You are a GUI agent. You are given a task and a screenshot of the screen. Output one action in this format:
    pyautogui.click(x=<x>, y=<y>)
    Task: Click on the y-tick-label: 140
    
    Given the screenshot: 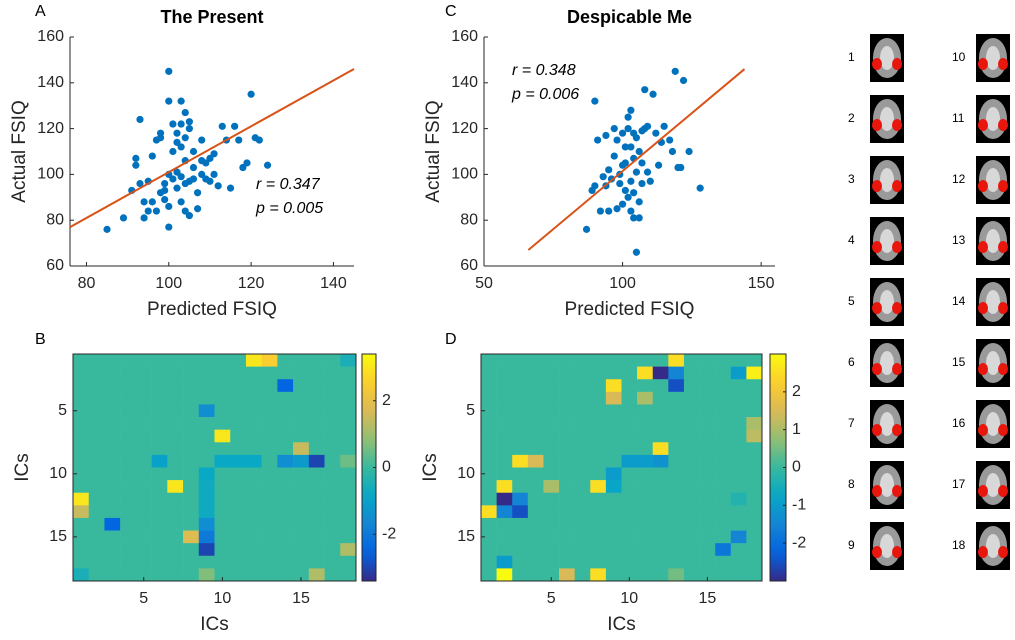 What is the action you would take?
    pyautogui.click(x=464, y=82)
    